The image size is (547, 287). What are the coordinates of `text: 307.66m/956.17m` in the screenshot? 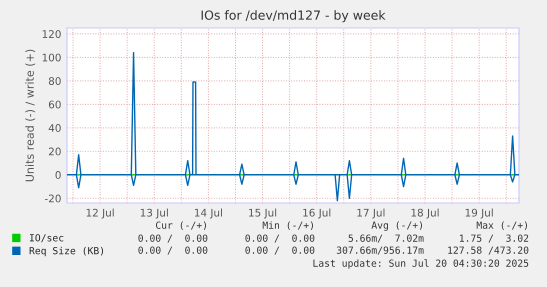 It's located at (380, 250).